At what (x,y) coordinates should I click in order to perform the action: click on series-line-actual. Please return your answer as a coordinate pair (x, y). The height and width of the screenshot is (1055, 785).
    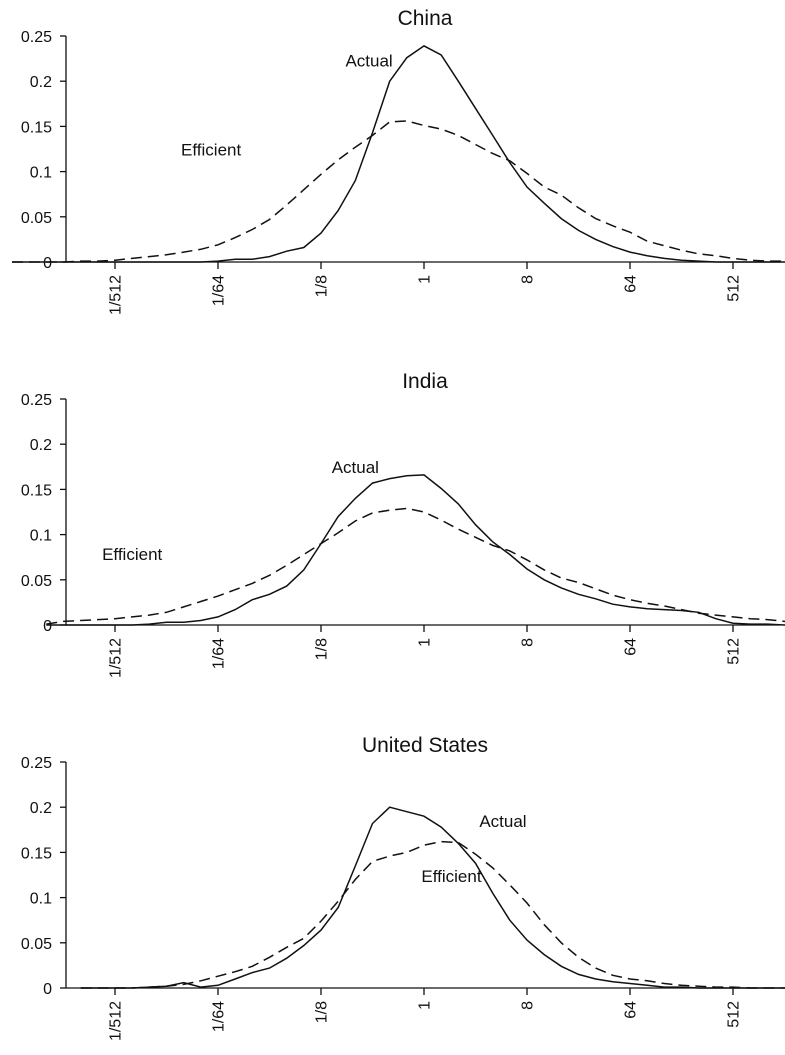
    Looking at the image, I should click on (415, 550).